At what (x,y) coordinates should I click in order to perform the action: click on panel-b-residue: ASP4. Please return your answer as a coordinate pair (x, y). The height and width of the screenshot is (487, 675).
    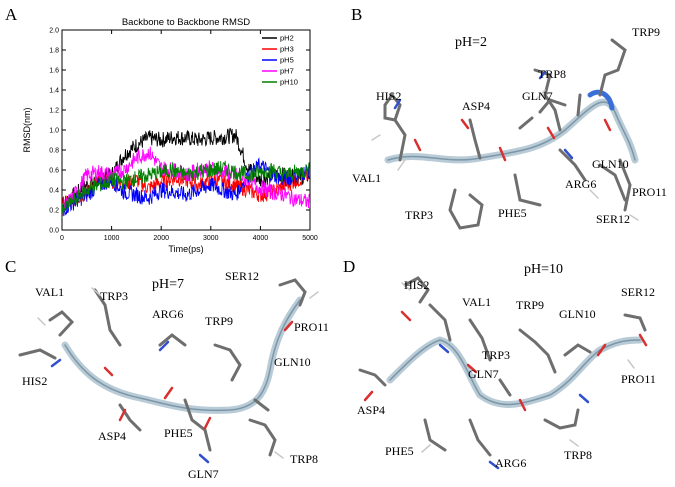
    Looking at the image, I should click on (476, 106).